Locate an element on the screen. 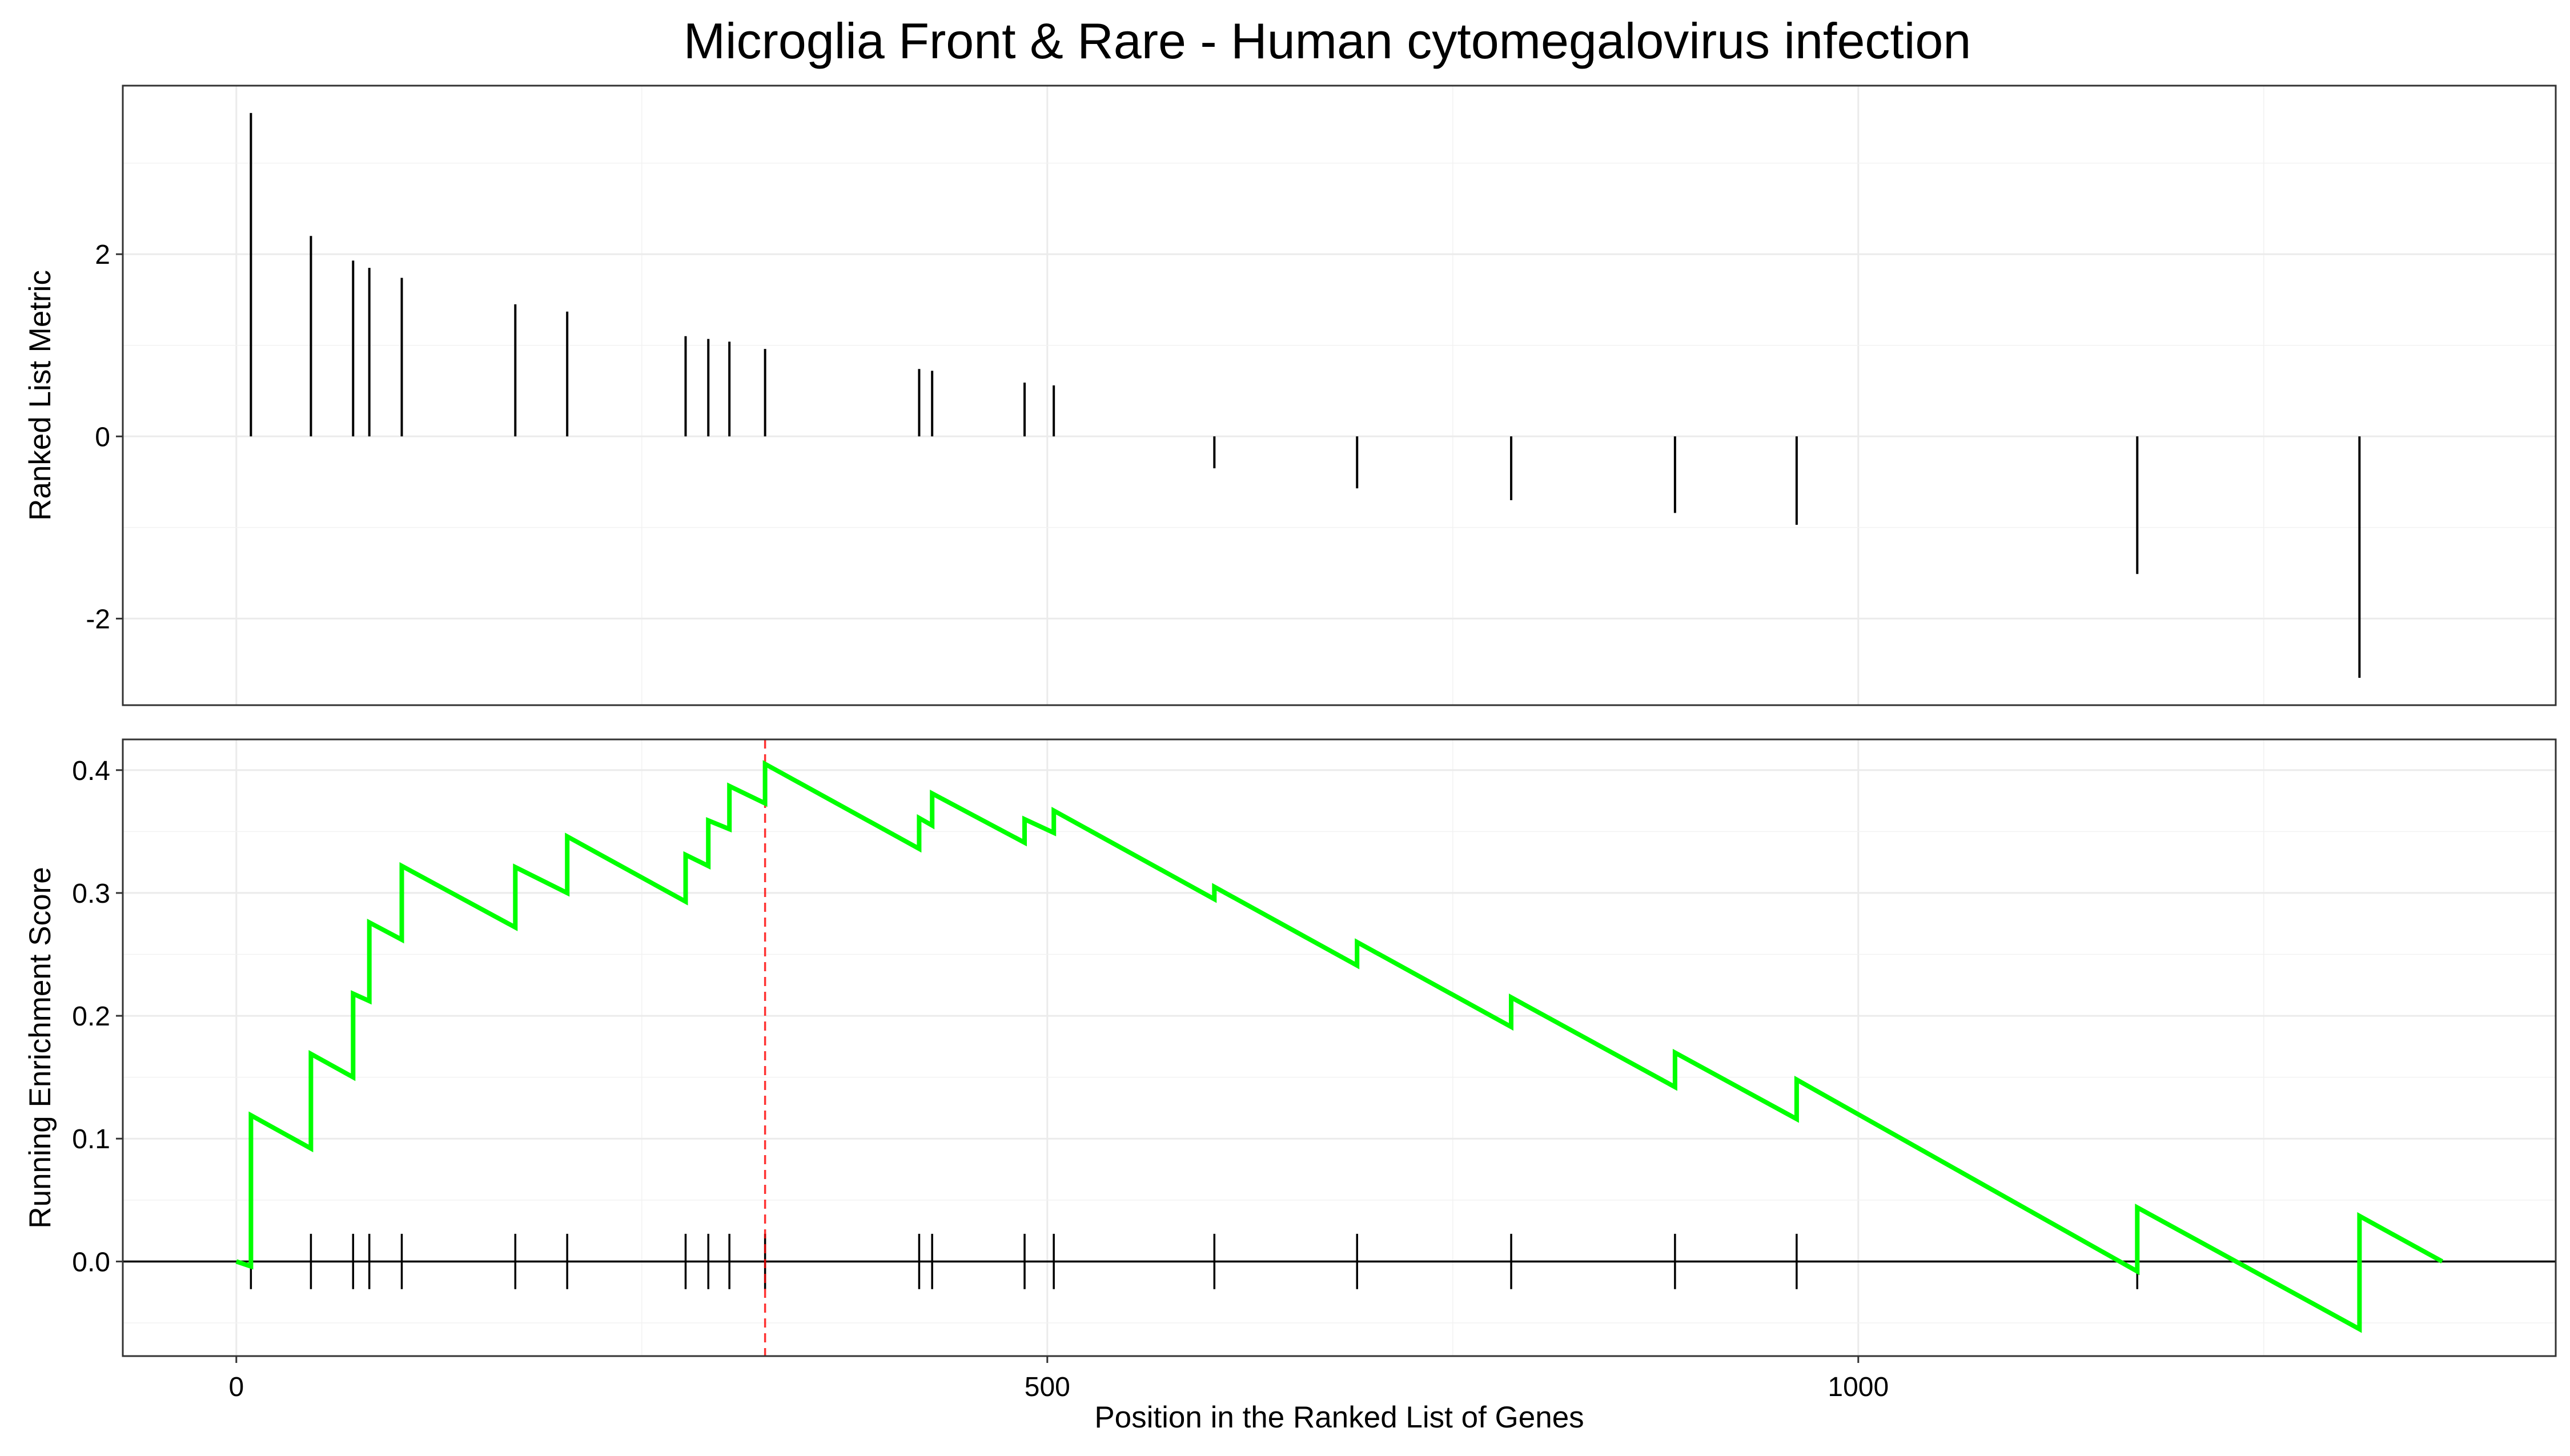  y-tick-label: 0.0 is located at coordinates (91, 1262).